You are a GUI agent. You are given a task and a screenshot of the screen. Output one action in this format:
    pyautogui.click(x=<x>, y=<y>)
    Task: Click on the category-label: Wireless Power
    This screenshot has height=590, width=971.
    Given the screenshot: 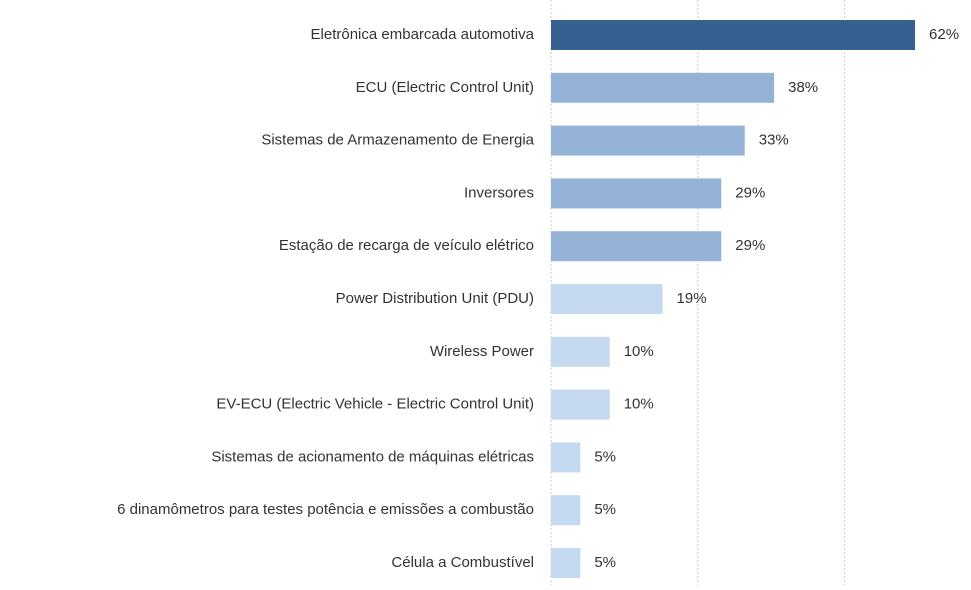 What is the action you would take?
    pyautogui.click(x=482, y=351)
    